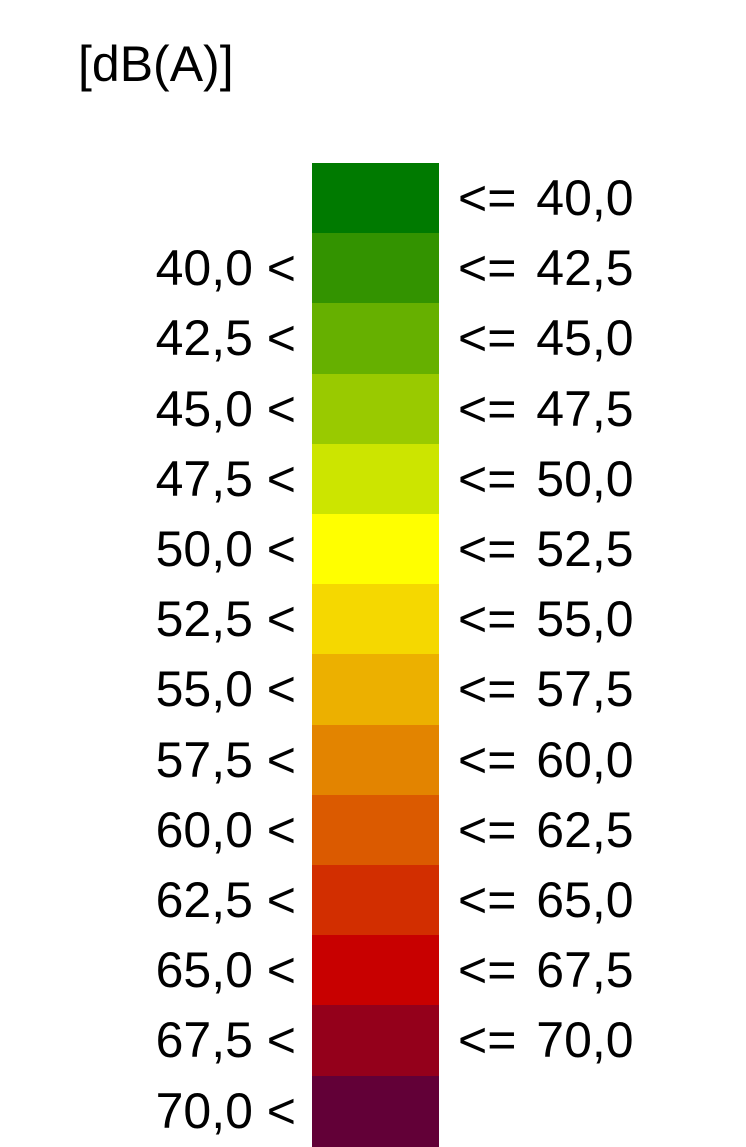  I want to click on legend-lower-bound: 40,0 <, so click(225, 268).